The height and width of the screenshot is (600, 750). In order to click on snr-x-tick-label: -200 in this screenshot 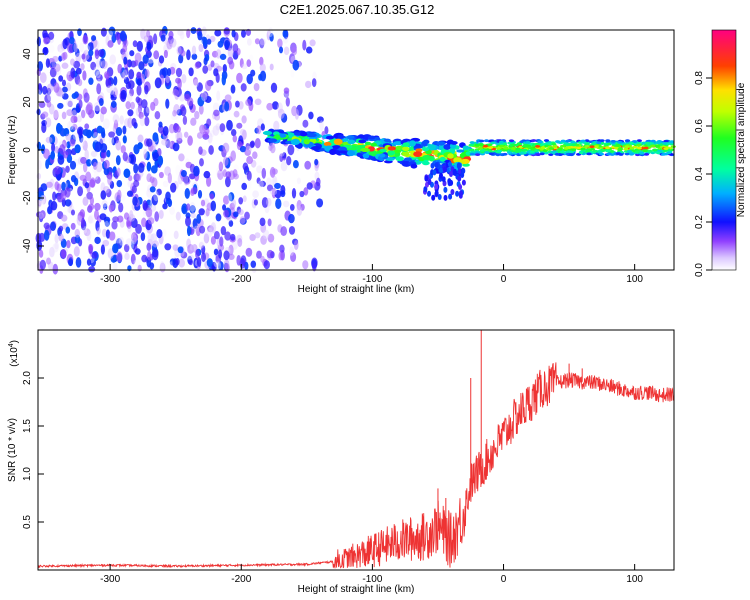, I will do `click(241, 579)`.